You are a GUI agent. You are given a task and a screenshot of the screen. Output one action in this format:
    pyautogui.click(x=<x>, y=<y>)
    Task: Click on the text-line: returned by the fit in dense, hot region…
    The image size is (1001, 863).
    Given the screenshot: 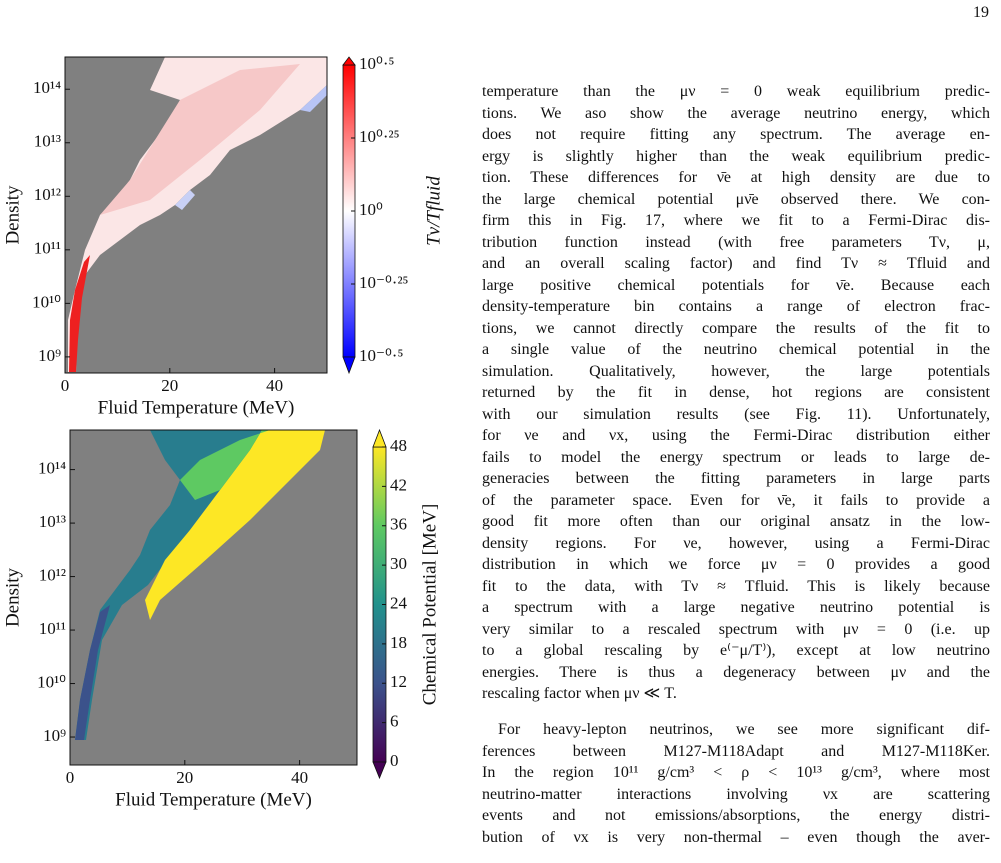 What is the action you would take?
    pyautogui.click(x=736, y=392)
    